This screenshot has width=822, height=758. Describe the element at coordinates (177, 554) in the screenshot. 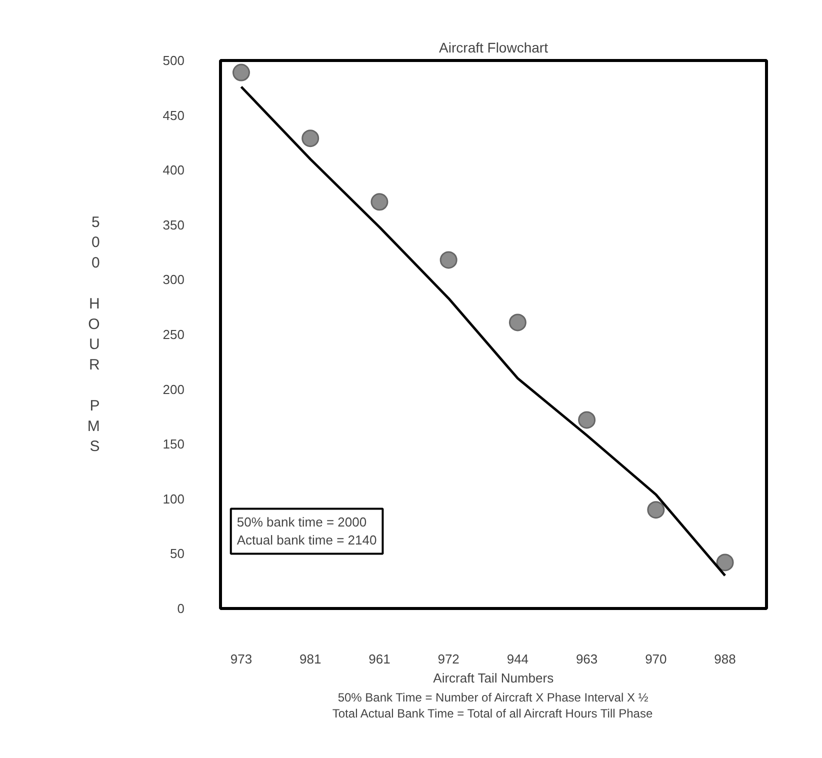

I see `y-tick-label: 50` at that location.